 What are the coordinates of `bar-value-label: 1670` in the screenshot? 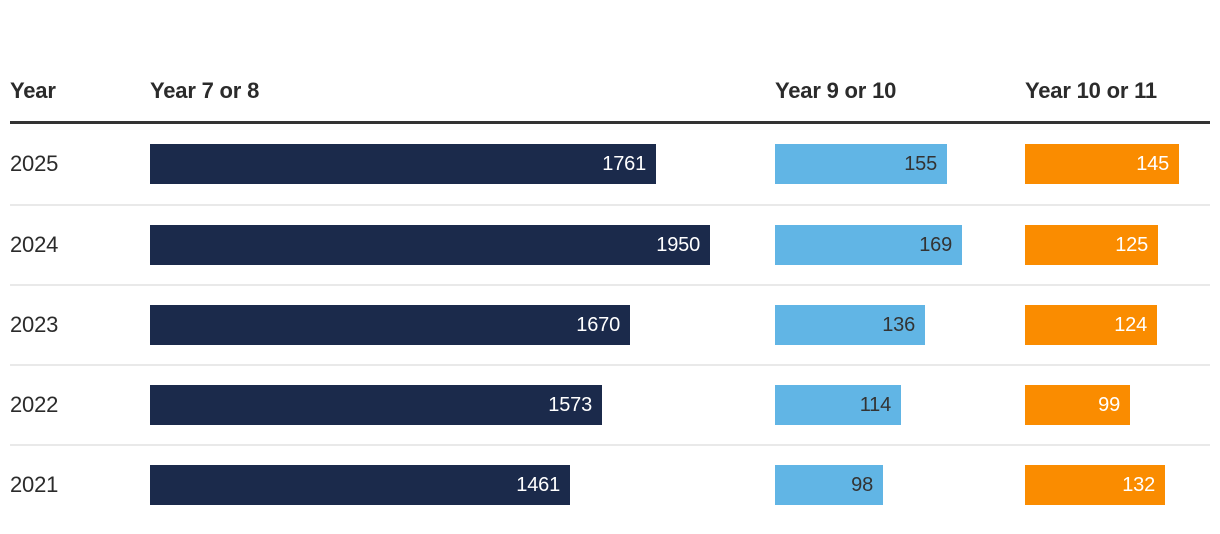 It's located at (598, 324).